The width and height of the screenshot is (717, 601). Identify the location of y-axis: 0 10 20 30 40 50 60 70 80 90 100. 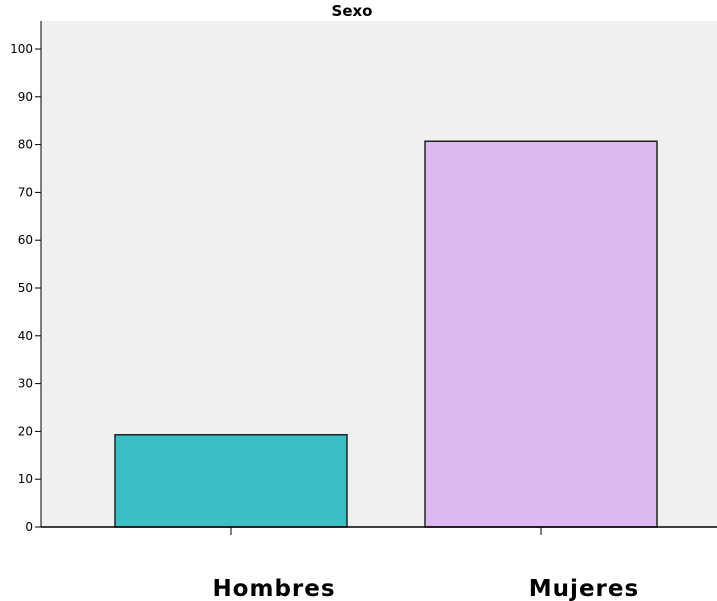
(26, 277).